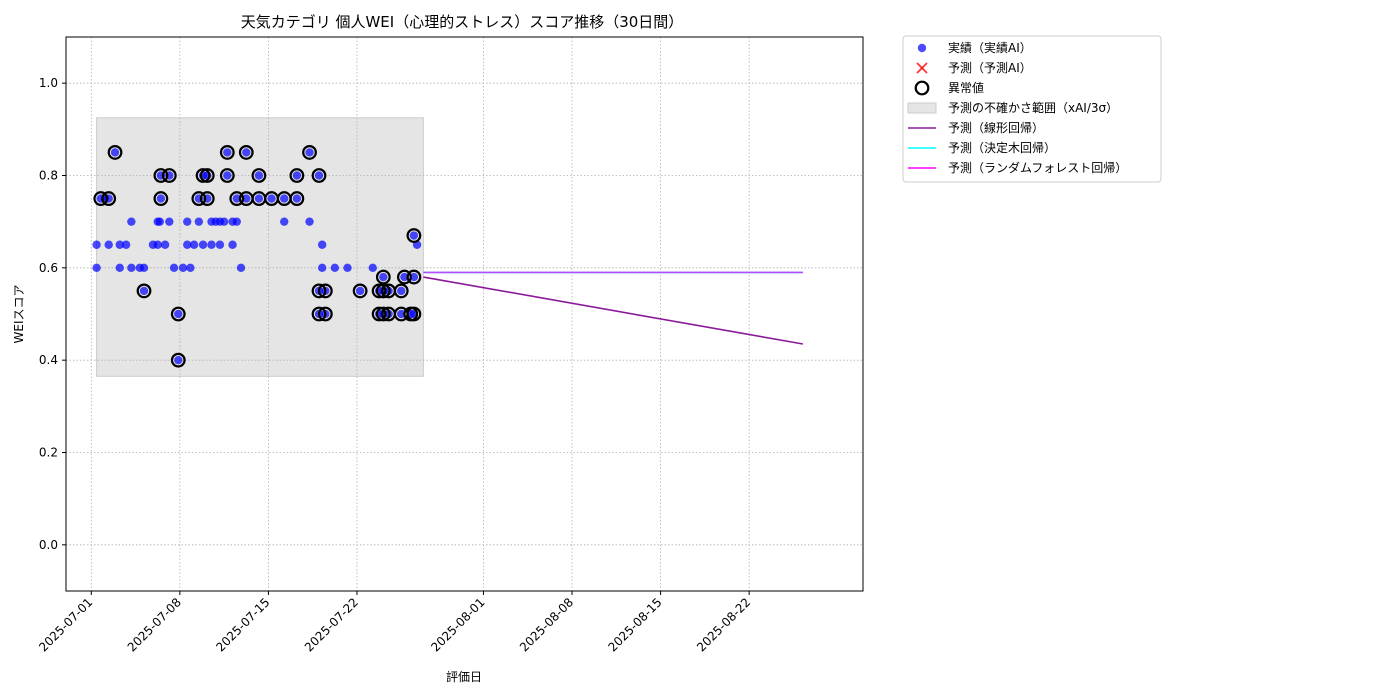 This screenshot has height=700, width=1400. Describe the element at coordinates (996, 127) in the screenshot. I see `legend-label: 予測（線形回帰）` at that location.